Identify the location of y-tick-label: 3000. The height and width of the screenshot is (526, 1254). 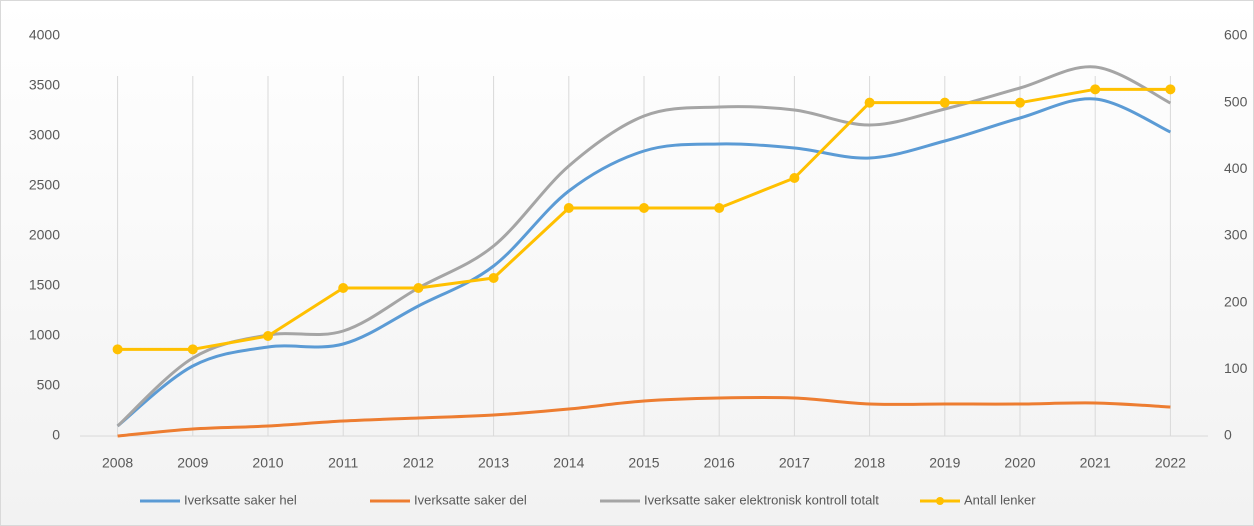
(44, 135).